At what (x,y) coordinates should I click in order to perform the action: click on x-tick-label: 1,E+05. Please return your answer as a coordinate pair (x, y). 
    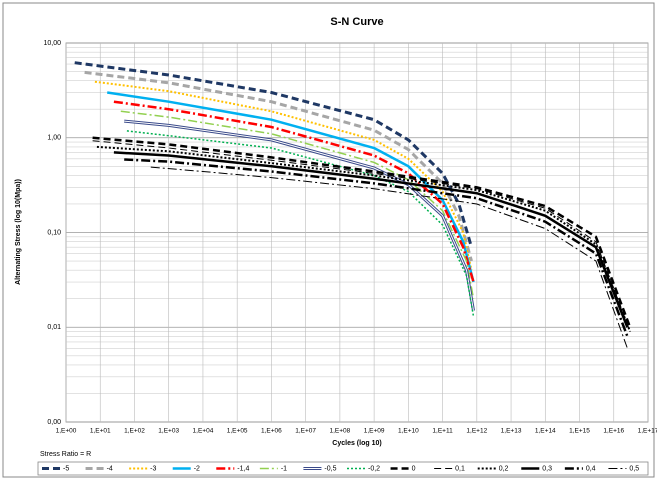
    Looking at the image, I should click on (237, 431).